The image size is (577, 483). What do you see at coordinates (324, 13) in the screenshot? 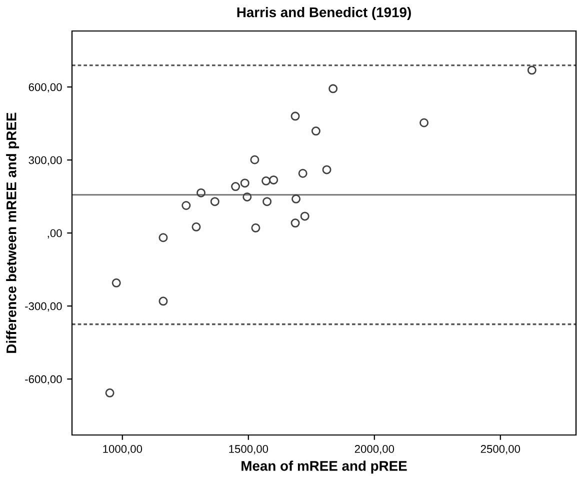
I see `chart-title: Harris and Benedict (1919)` at bounding box center [324, 13].